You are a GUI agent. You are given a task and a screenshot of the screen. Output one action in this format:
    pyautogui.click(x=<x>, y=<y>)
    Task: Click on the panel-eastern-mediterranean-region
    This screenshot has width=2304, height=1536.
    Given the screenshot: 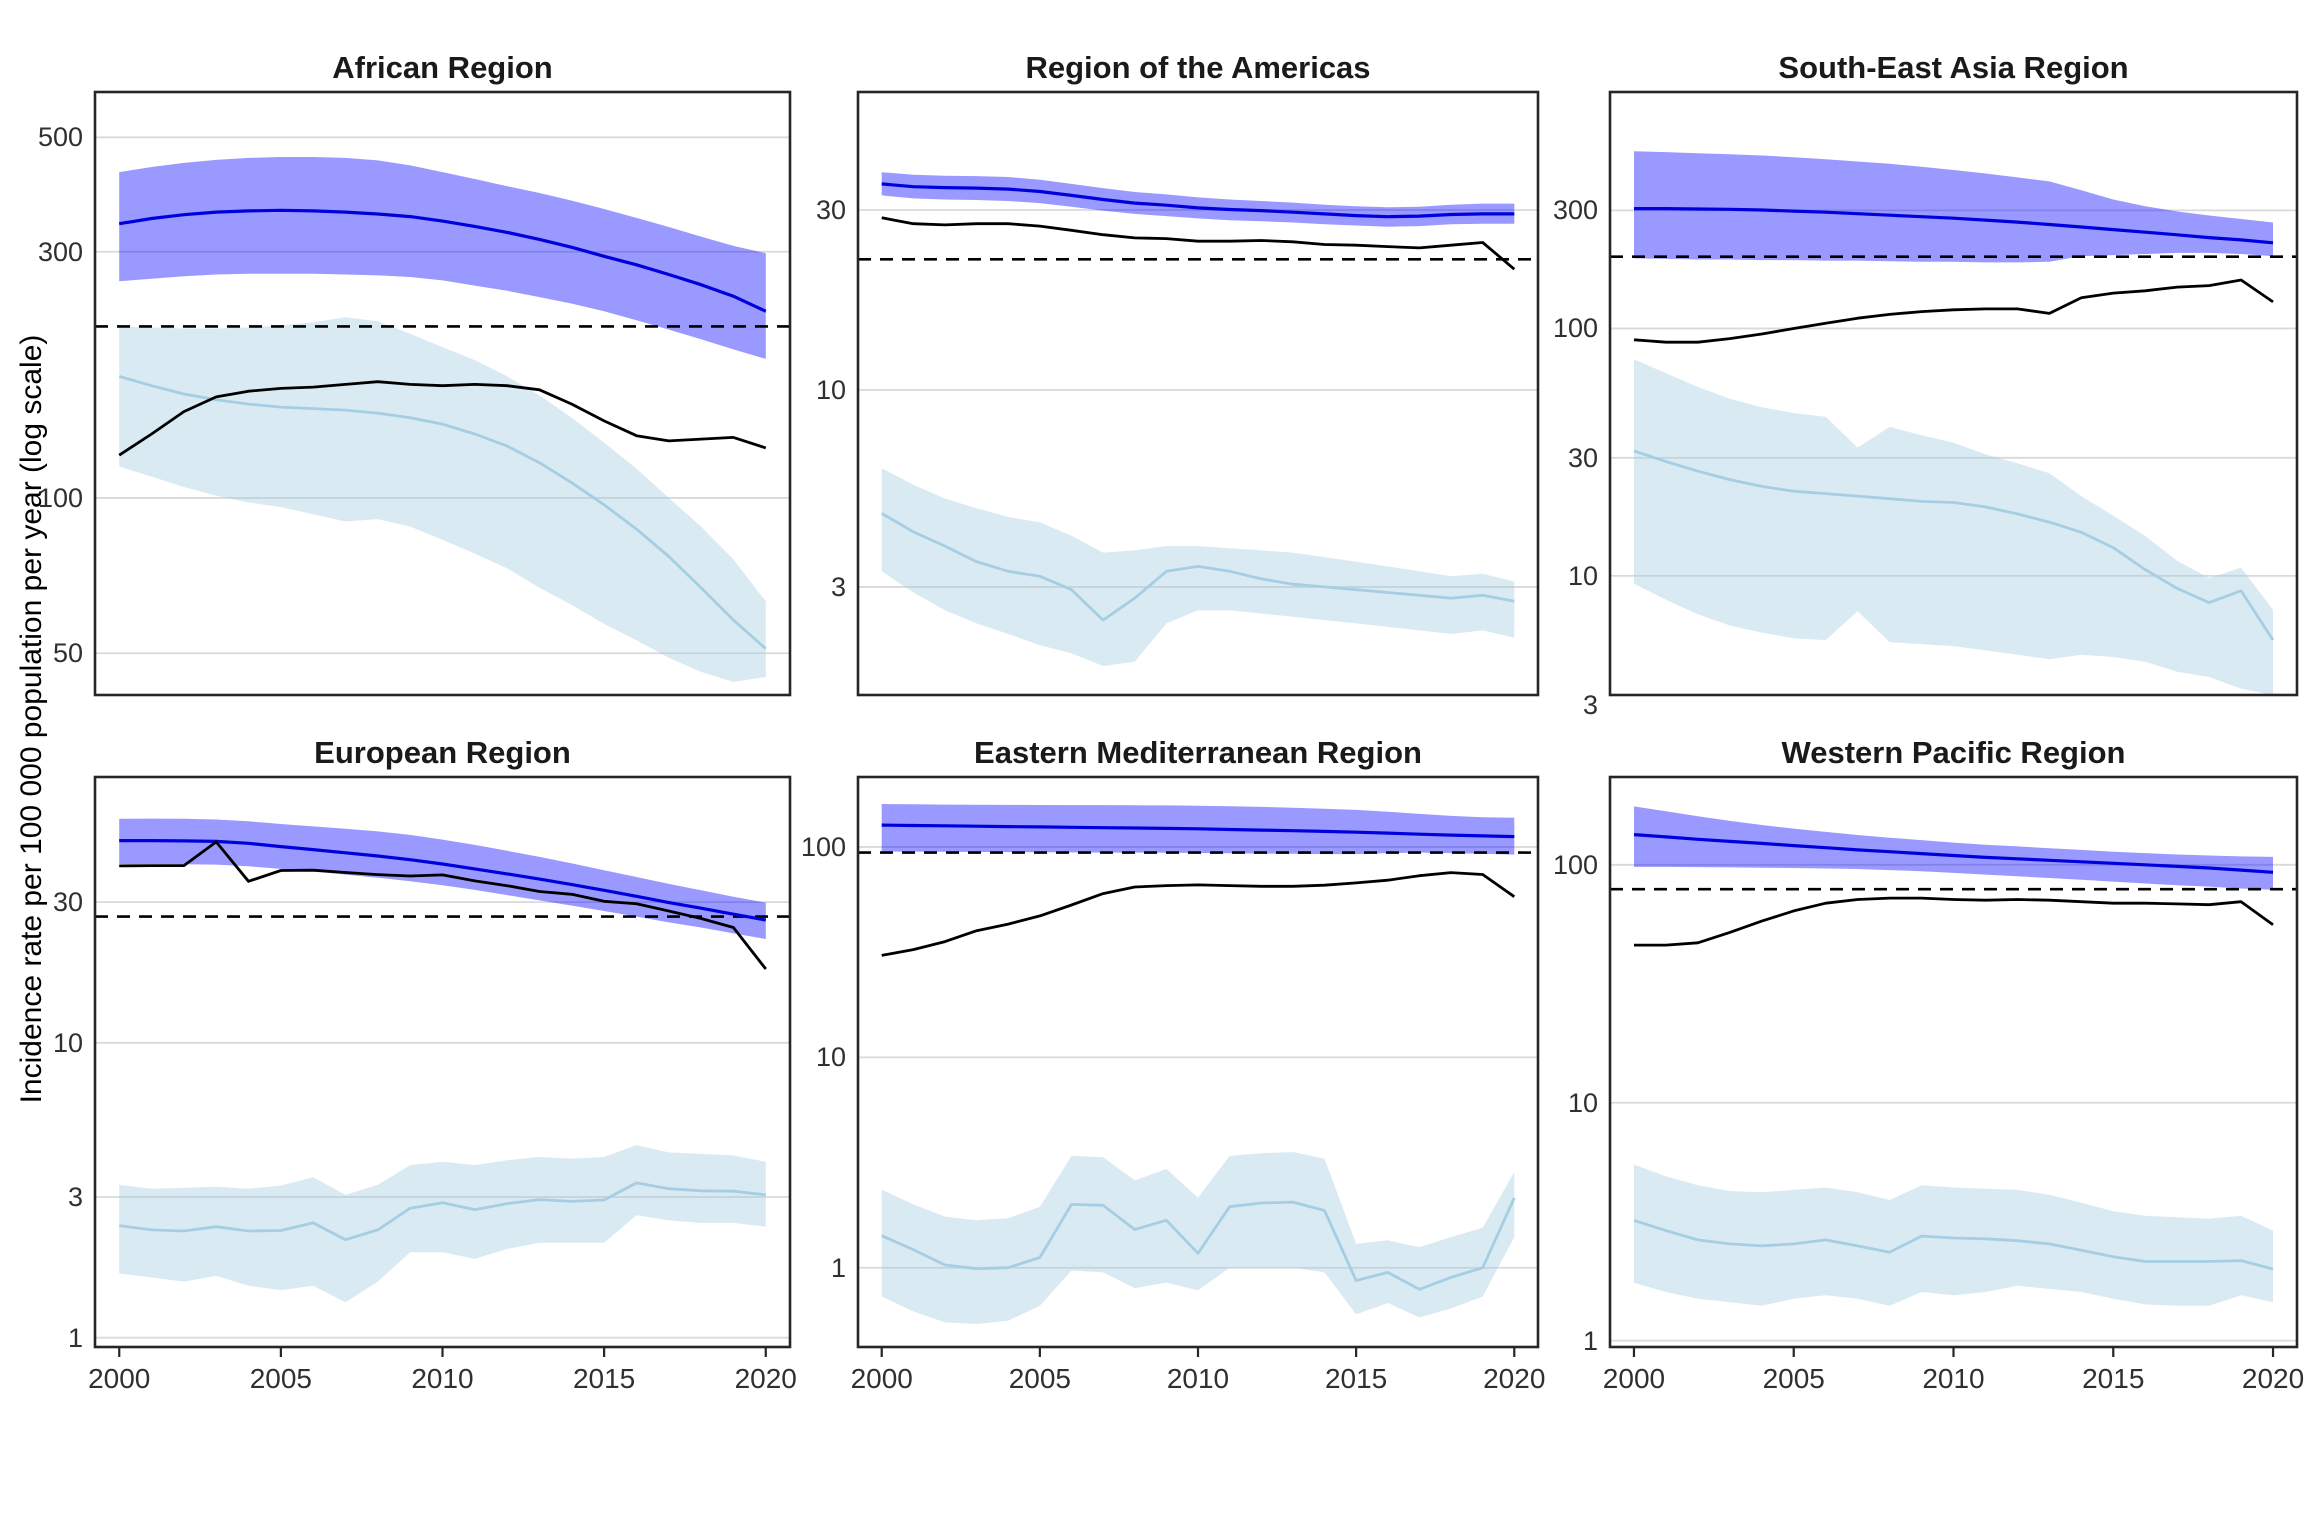 What is the action you would take?
    pyautogui.click(x=1198, y=1066)
    